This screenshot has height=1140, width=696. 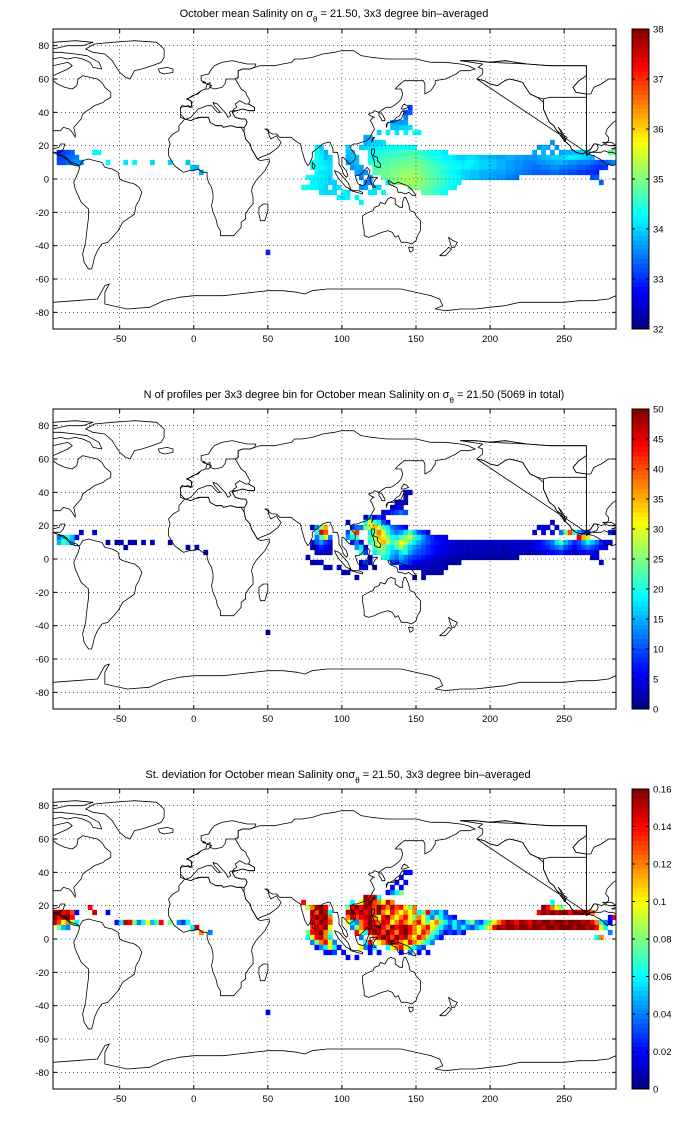 I want to click on colorbar-tick-label: 33, so click(x=658, y=280).